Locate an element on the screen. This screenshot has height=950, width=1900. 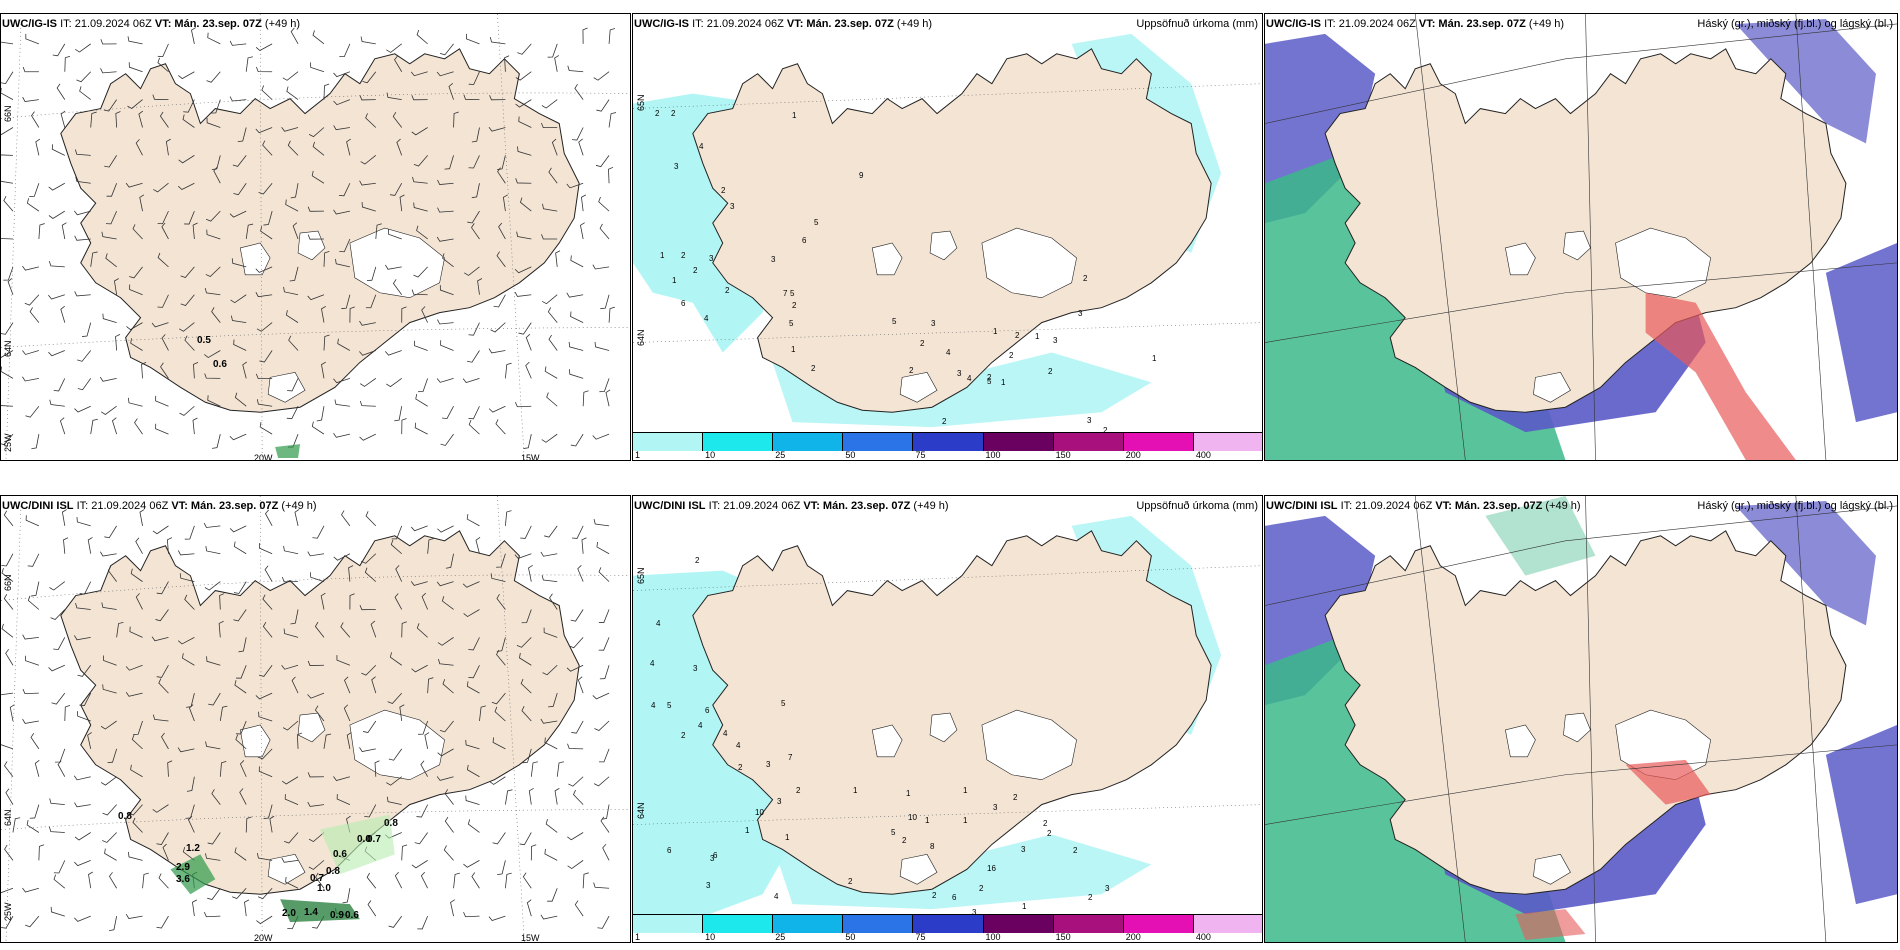
colorbar-swatch is located at coordinates (668, 442).